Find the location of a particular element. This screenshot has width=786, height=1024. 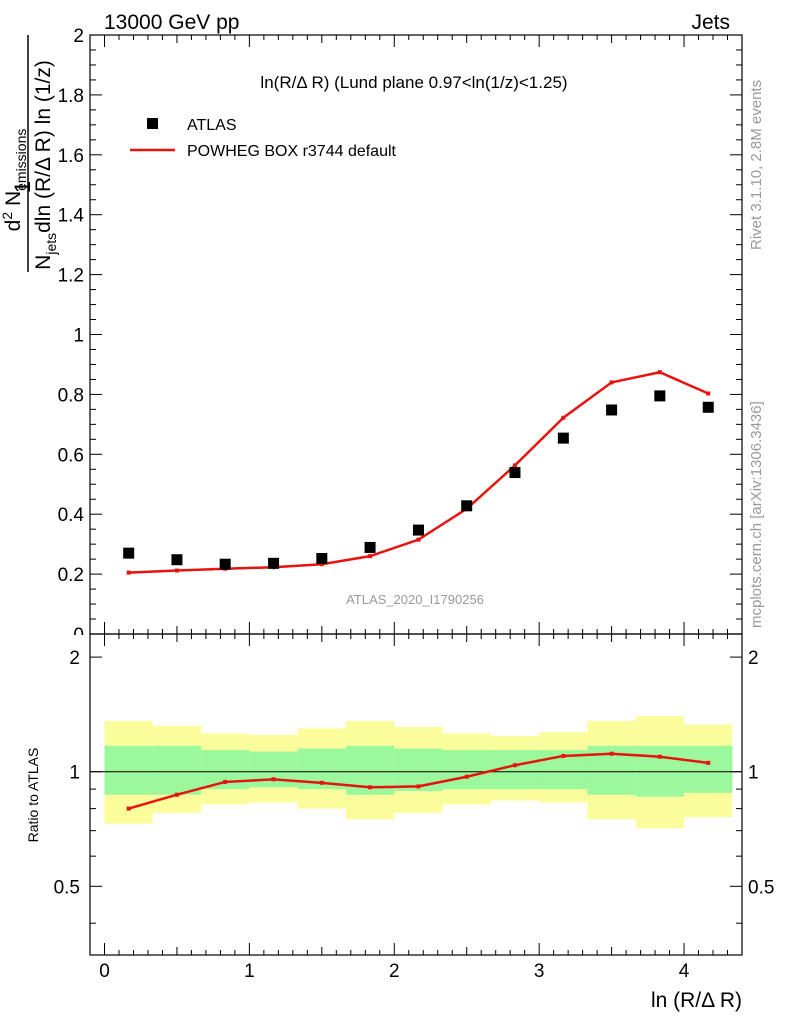

main-y-tick-label: 0.6 is located at coordinates (71, 455).